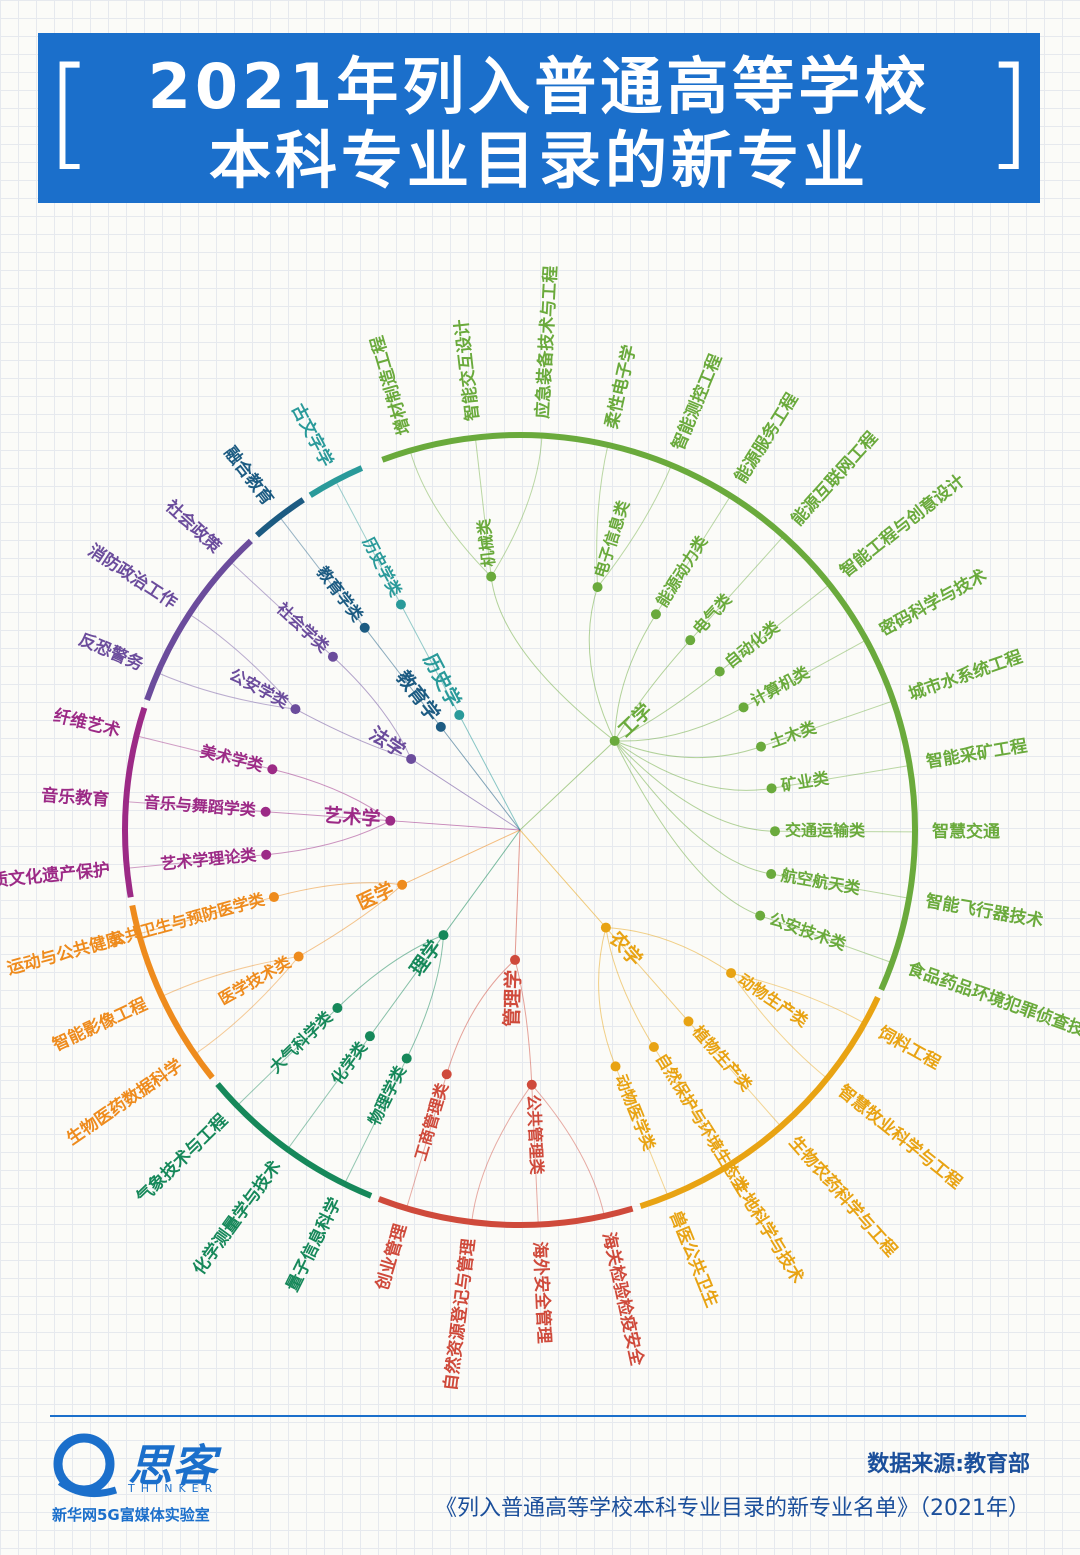 This screenshot has height=1555, width=1080. Describe the element at coordinates (538, 1416) in the screenshot. I see `footer-divider` at that location.